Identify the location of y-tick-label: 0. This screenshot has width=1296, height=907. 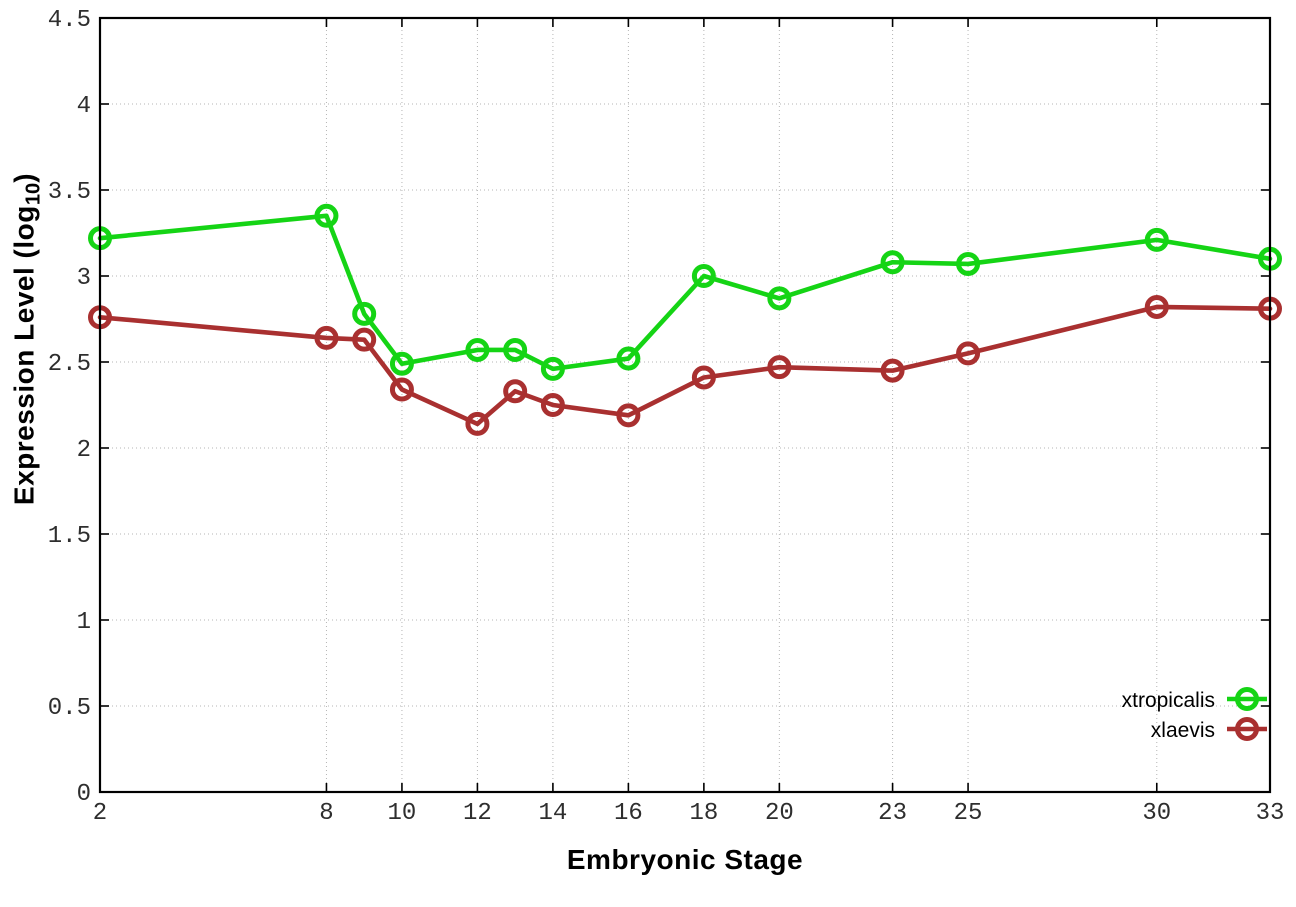
(84, 794).